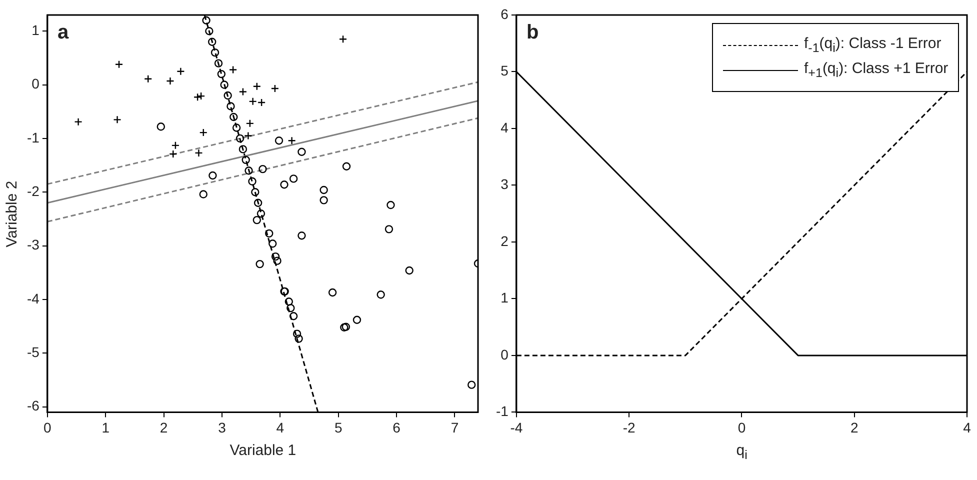  What do you see at coordinates (12, 213) in the screenshot?
I see `y-axis-title: Variable 2` at bounding box center [12, 213].